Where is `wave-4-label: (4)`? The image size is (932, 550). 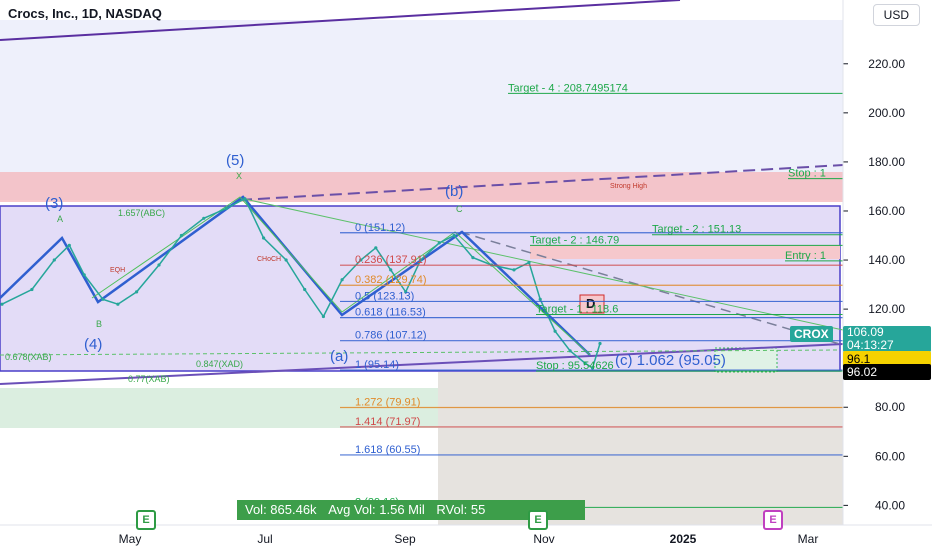 wave-4-label: (4) is located at coordinates (93, 344).